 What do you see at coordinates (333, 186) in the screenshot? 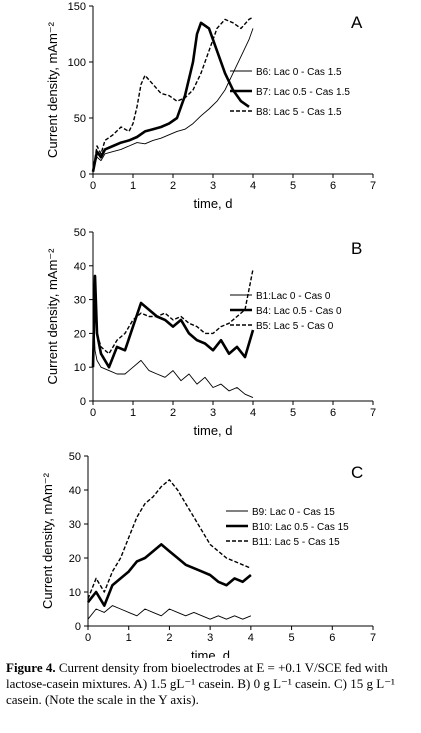
I see `panel-a-x-tick-label: 6` at bounding box center [333, 186].